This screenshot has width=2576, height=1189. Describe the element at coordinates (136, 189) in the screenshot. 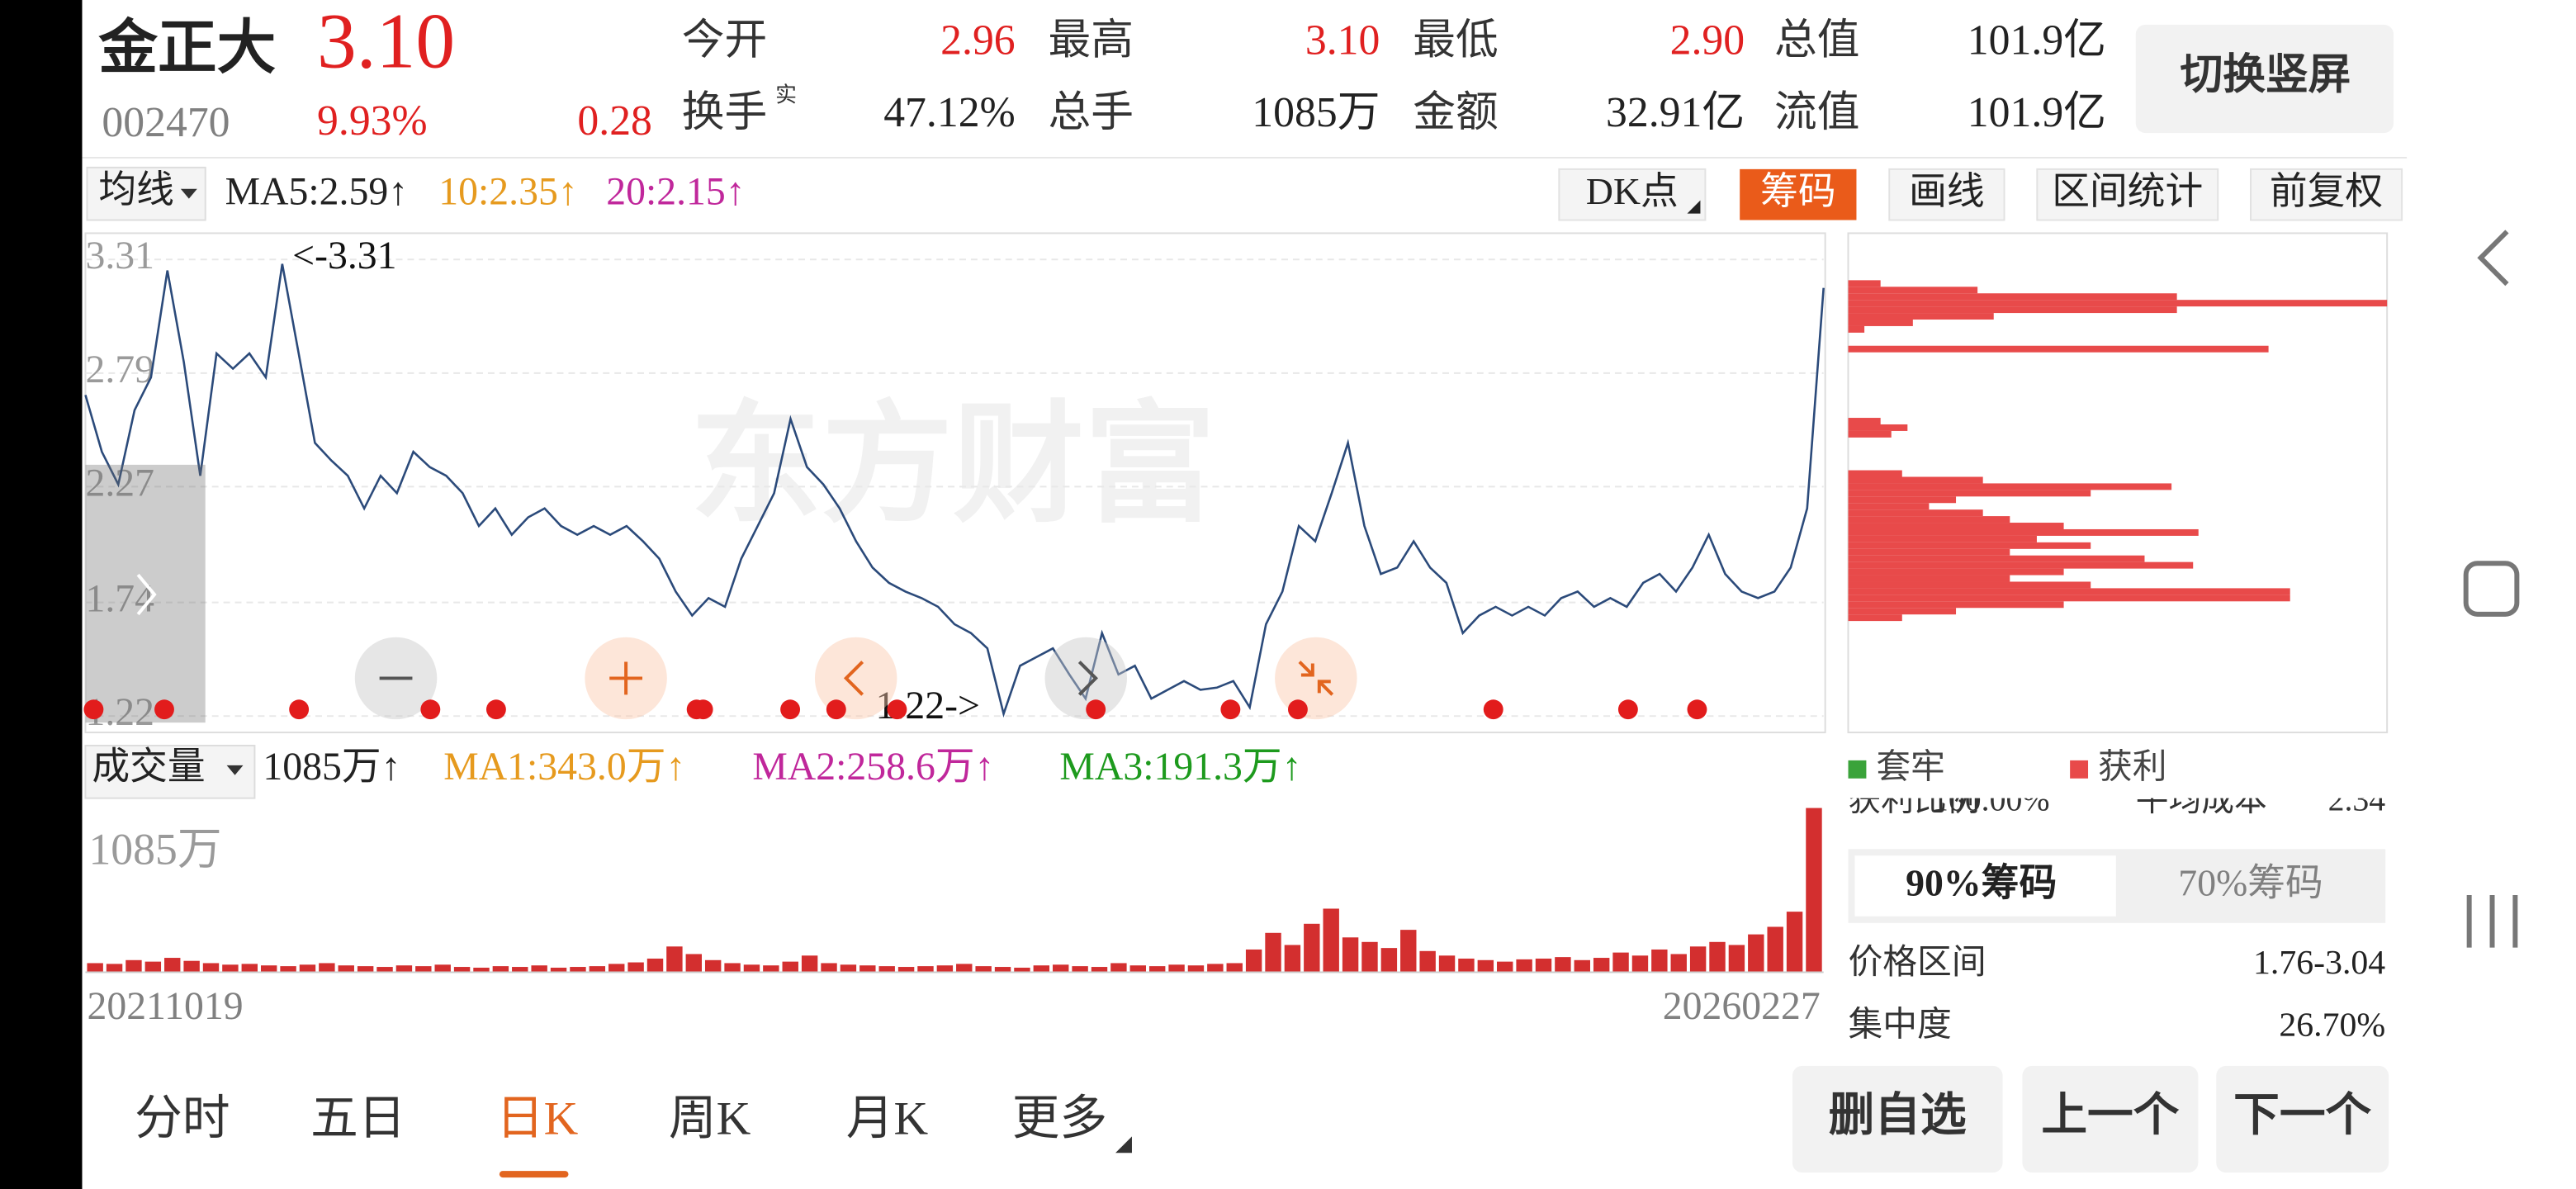

I see `indicator-label: 均线` at that location.